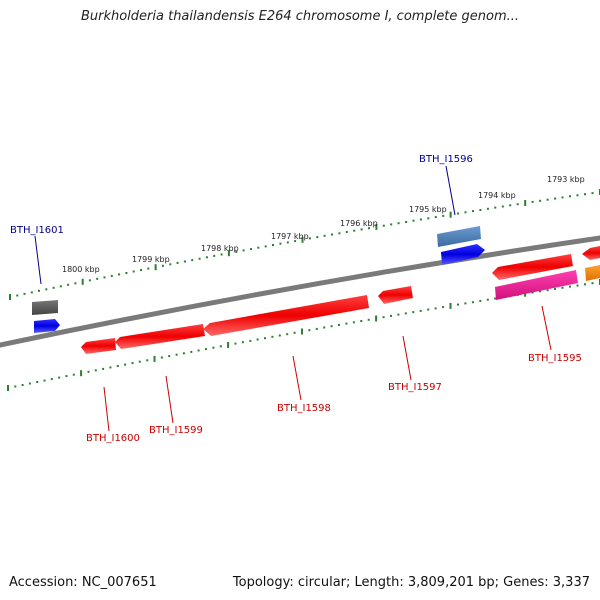 This screenshot has width=600, height=600. Describe the element at coordinates (566, 179) in the screenshot. I see `scale-label: 1793 kbp` at that location.